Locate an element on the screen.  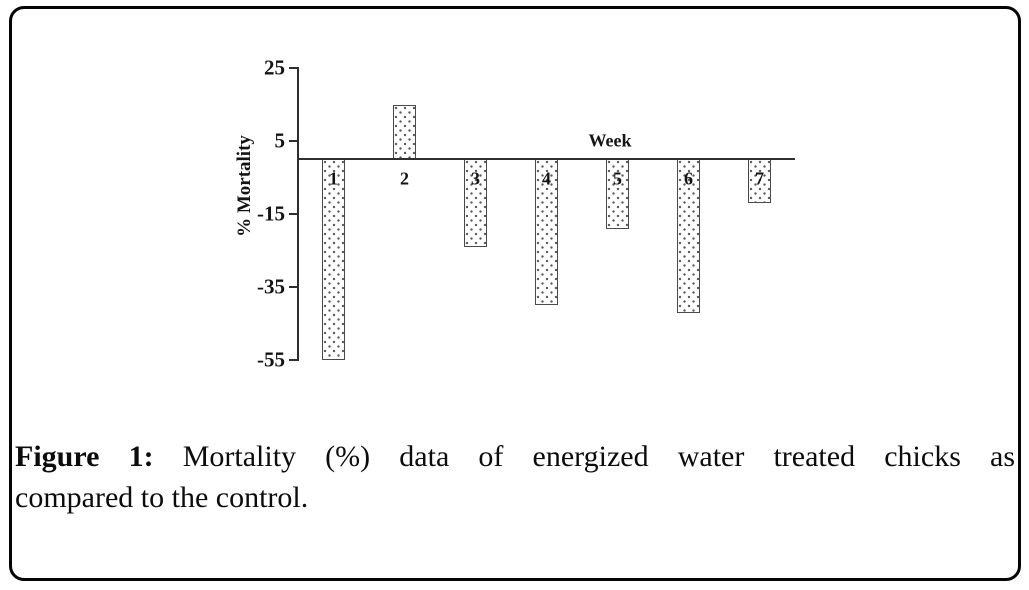
y-tick-label-5: 5 is located at coordinates (280, 140).